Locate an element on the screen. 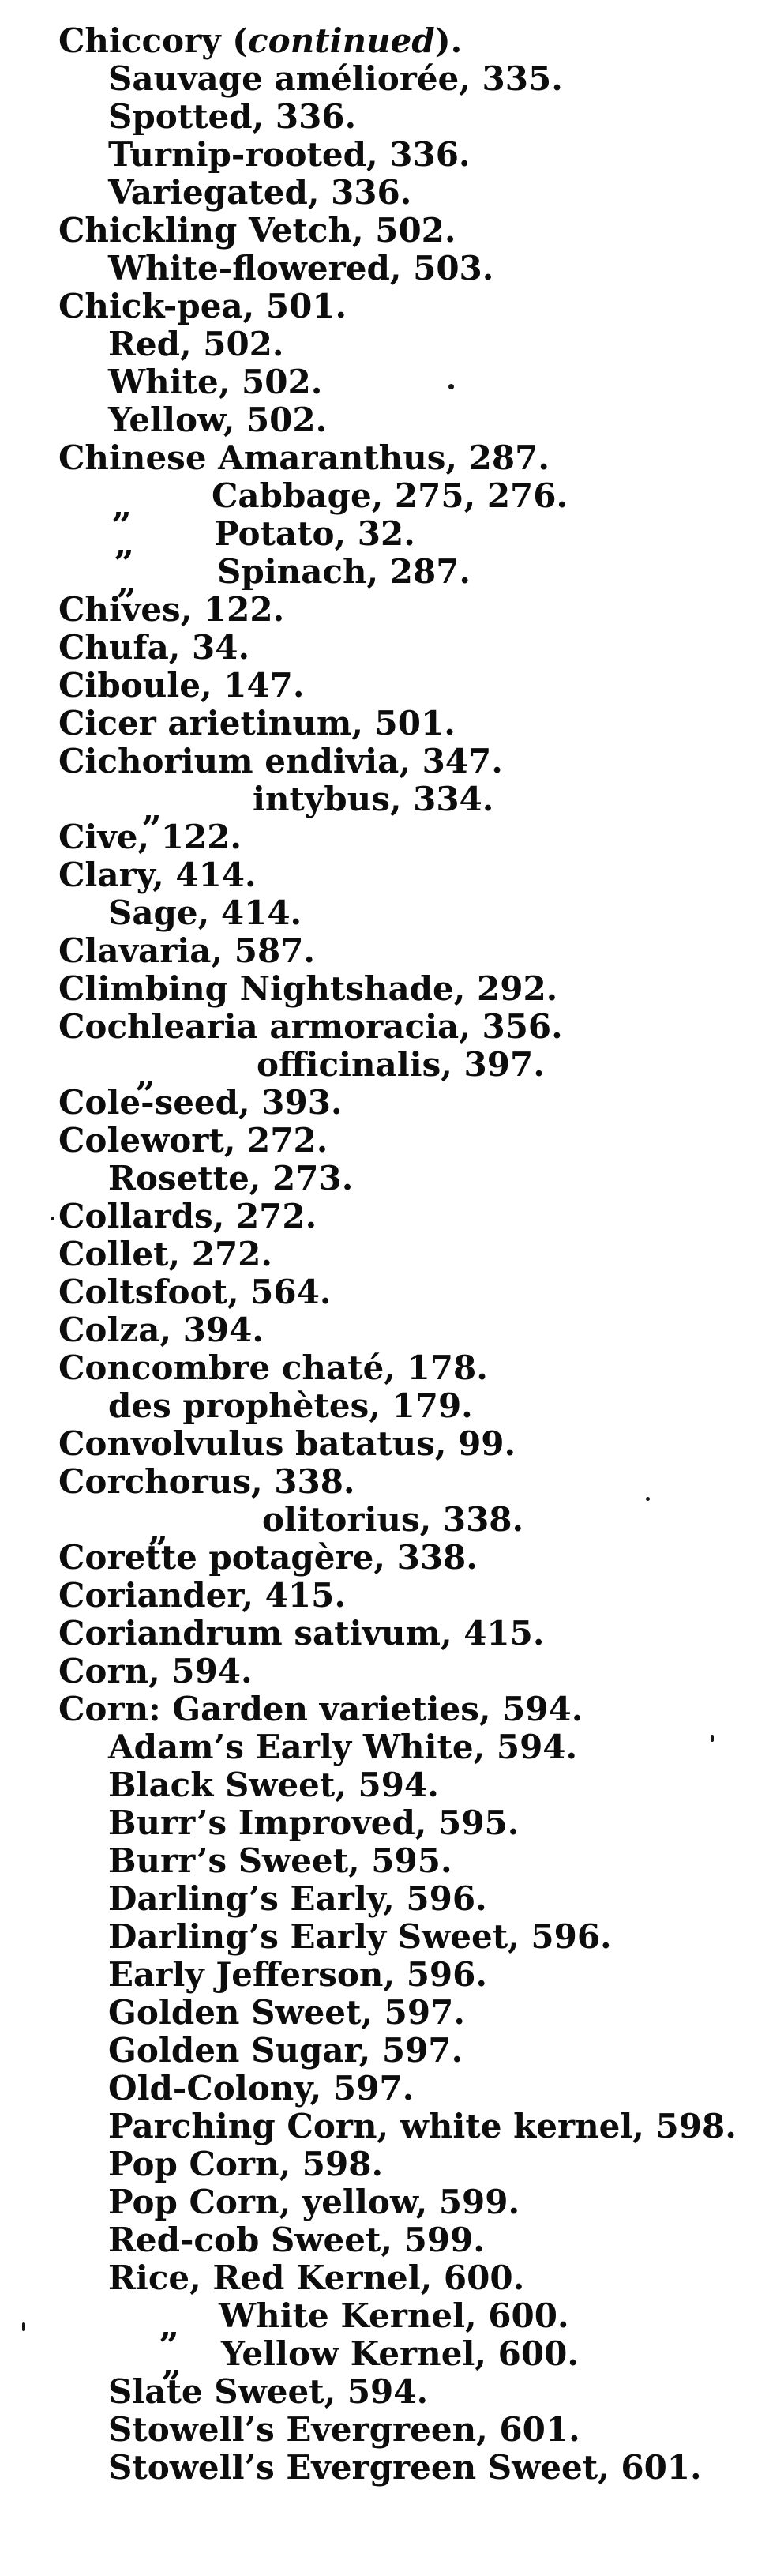 The image size is (769, 2576). index-entry: „ intybus, 334. is located at coordinates (384, 804).